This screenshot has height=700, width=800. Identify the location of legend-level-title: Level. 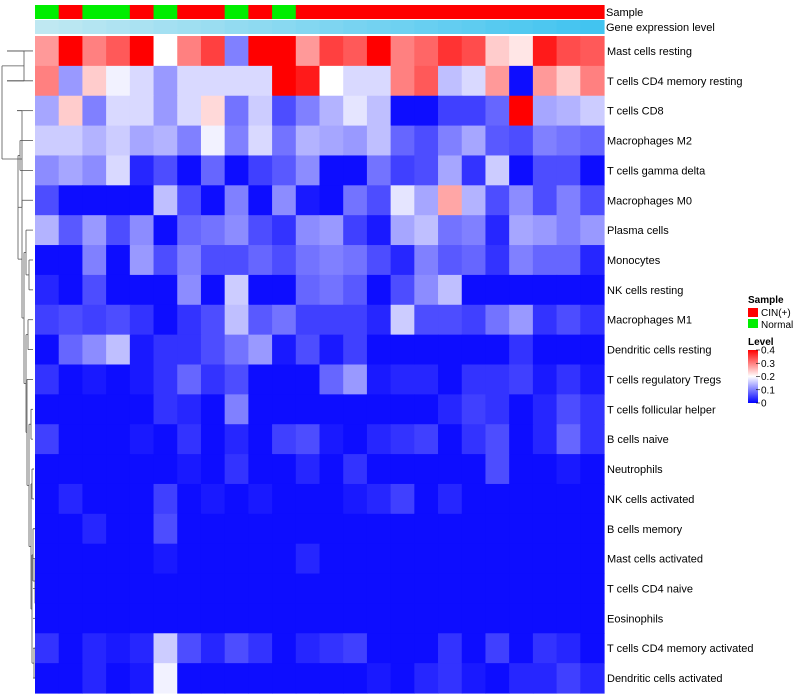
(761, 342).